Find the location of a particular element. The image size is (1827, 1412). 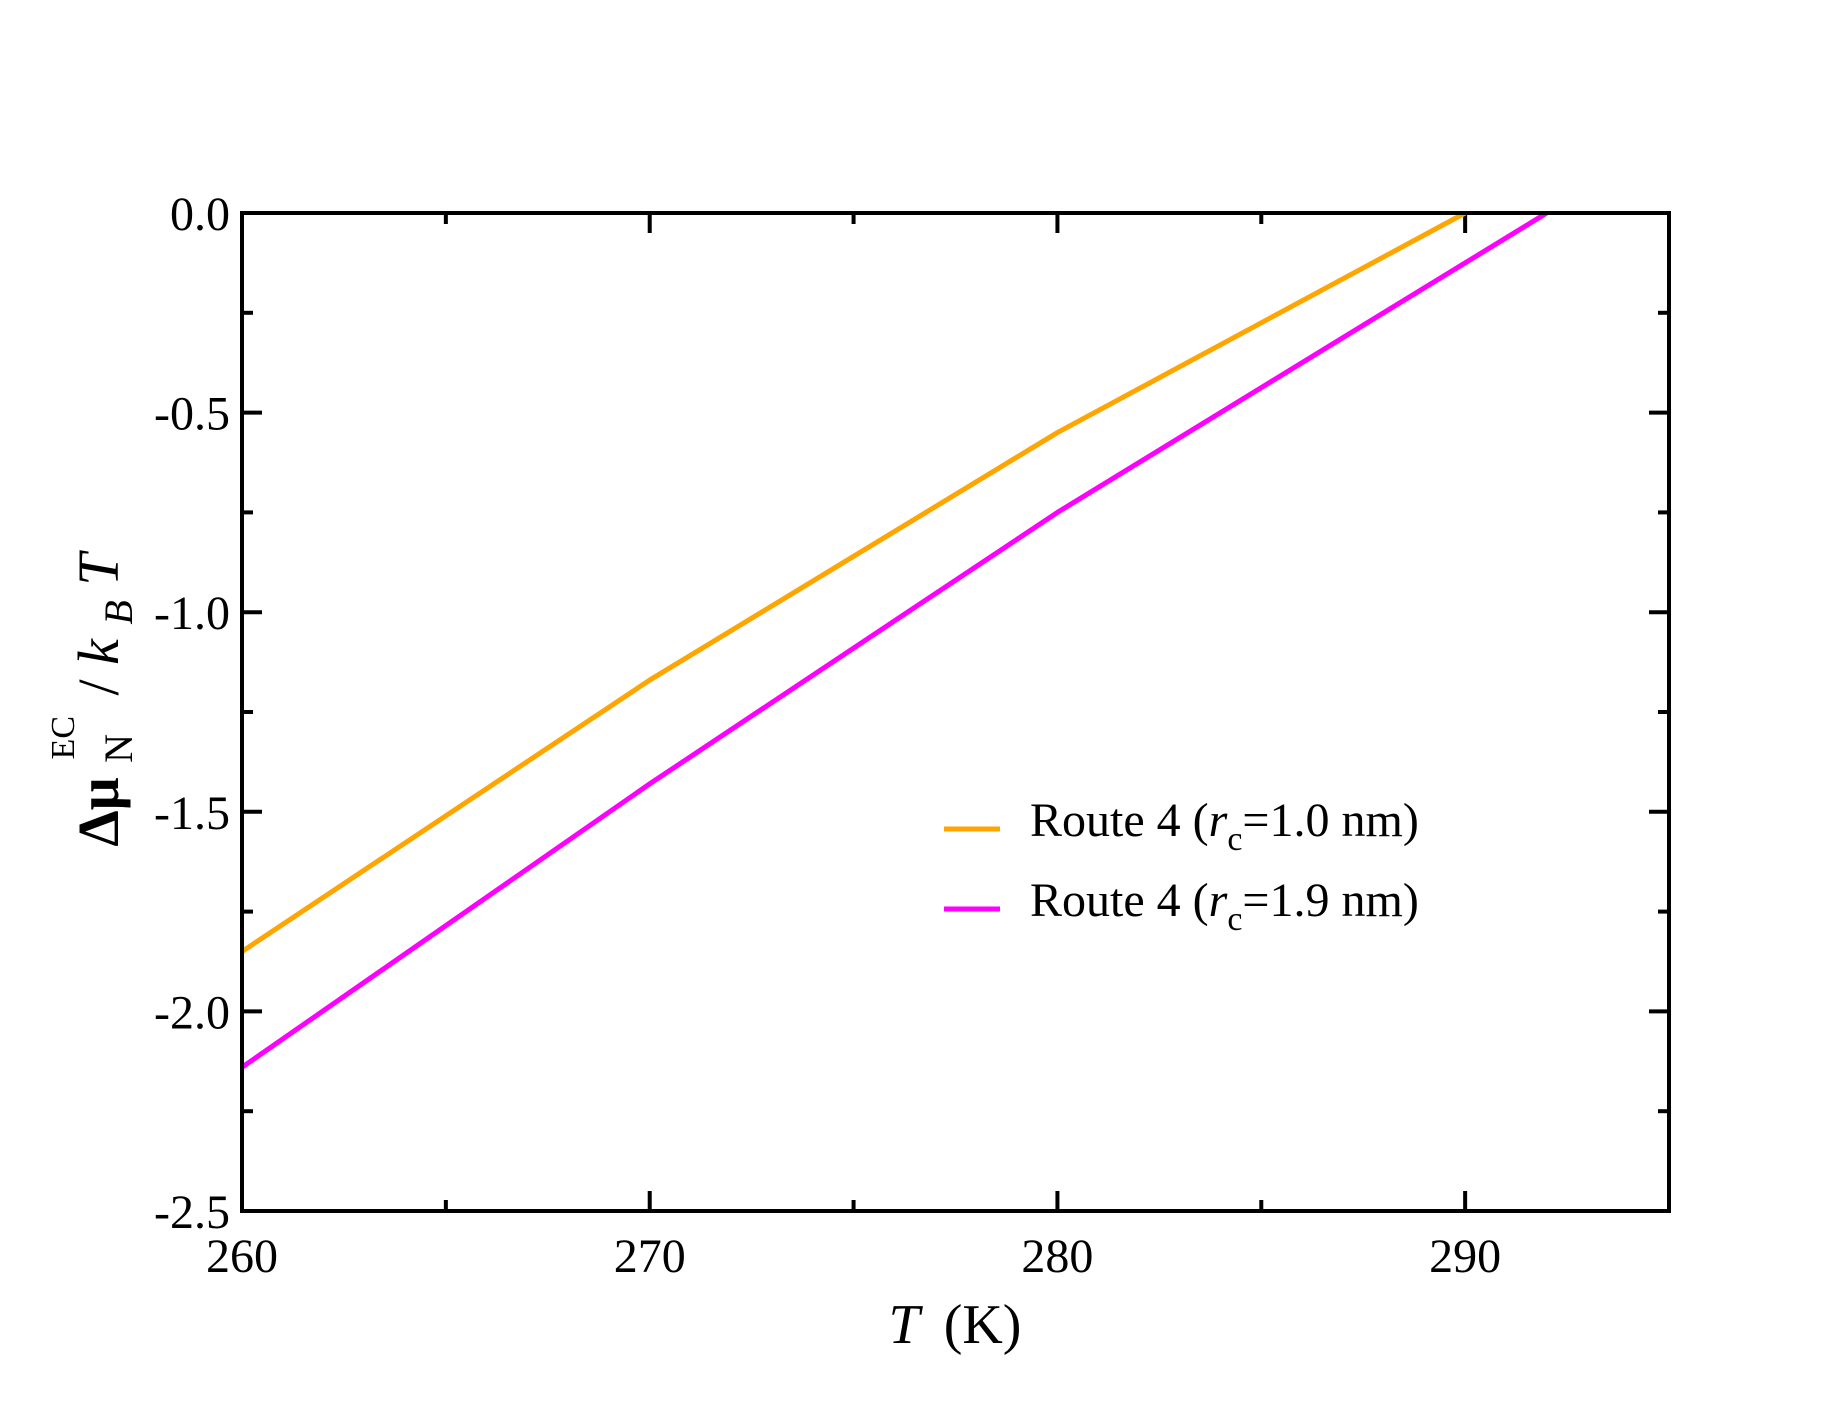

legend: Route 4 (rc=1.0 nm) Route 4 (rc=1.9 nm) is located at coordinates (1181, 866).